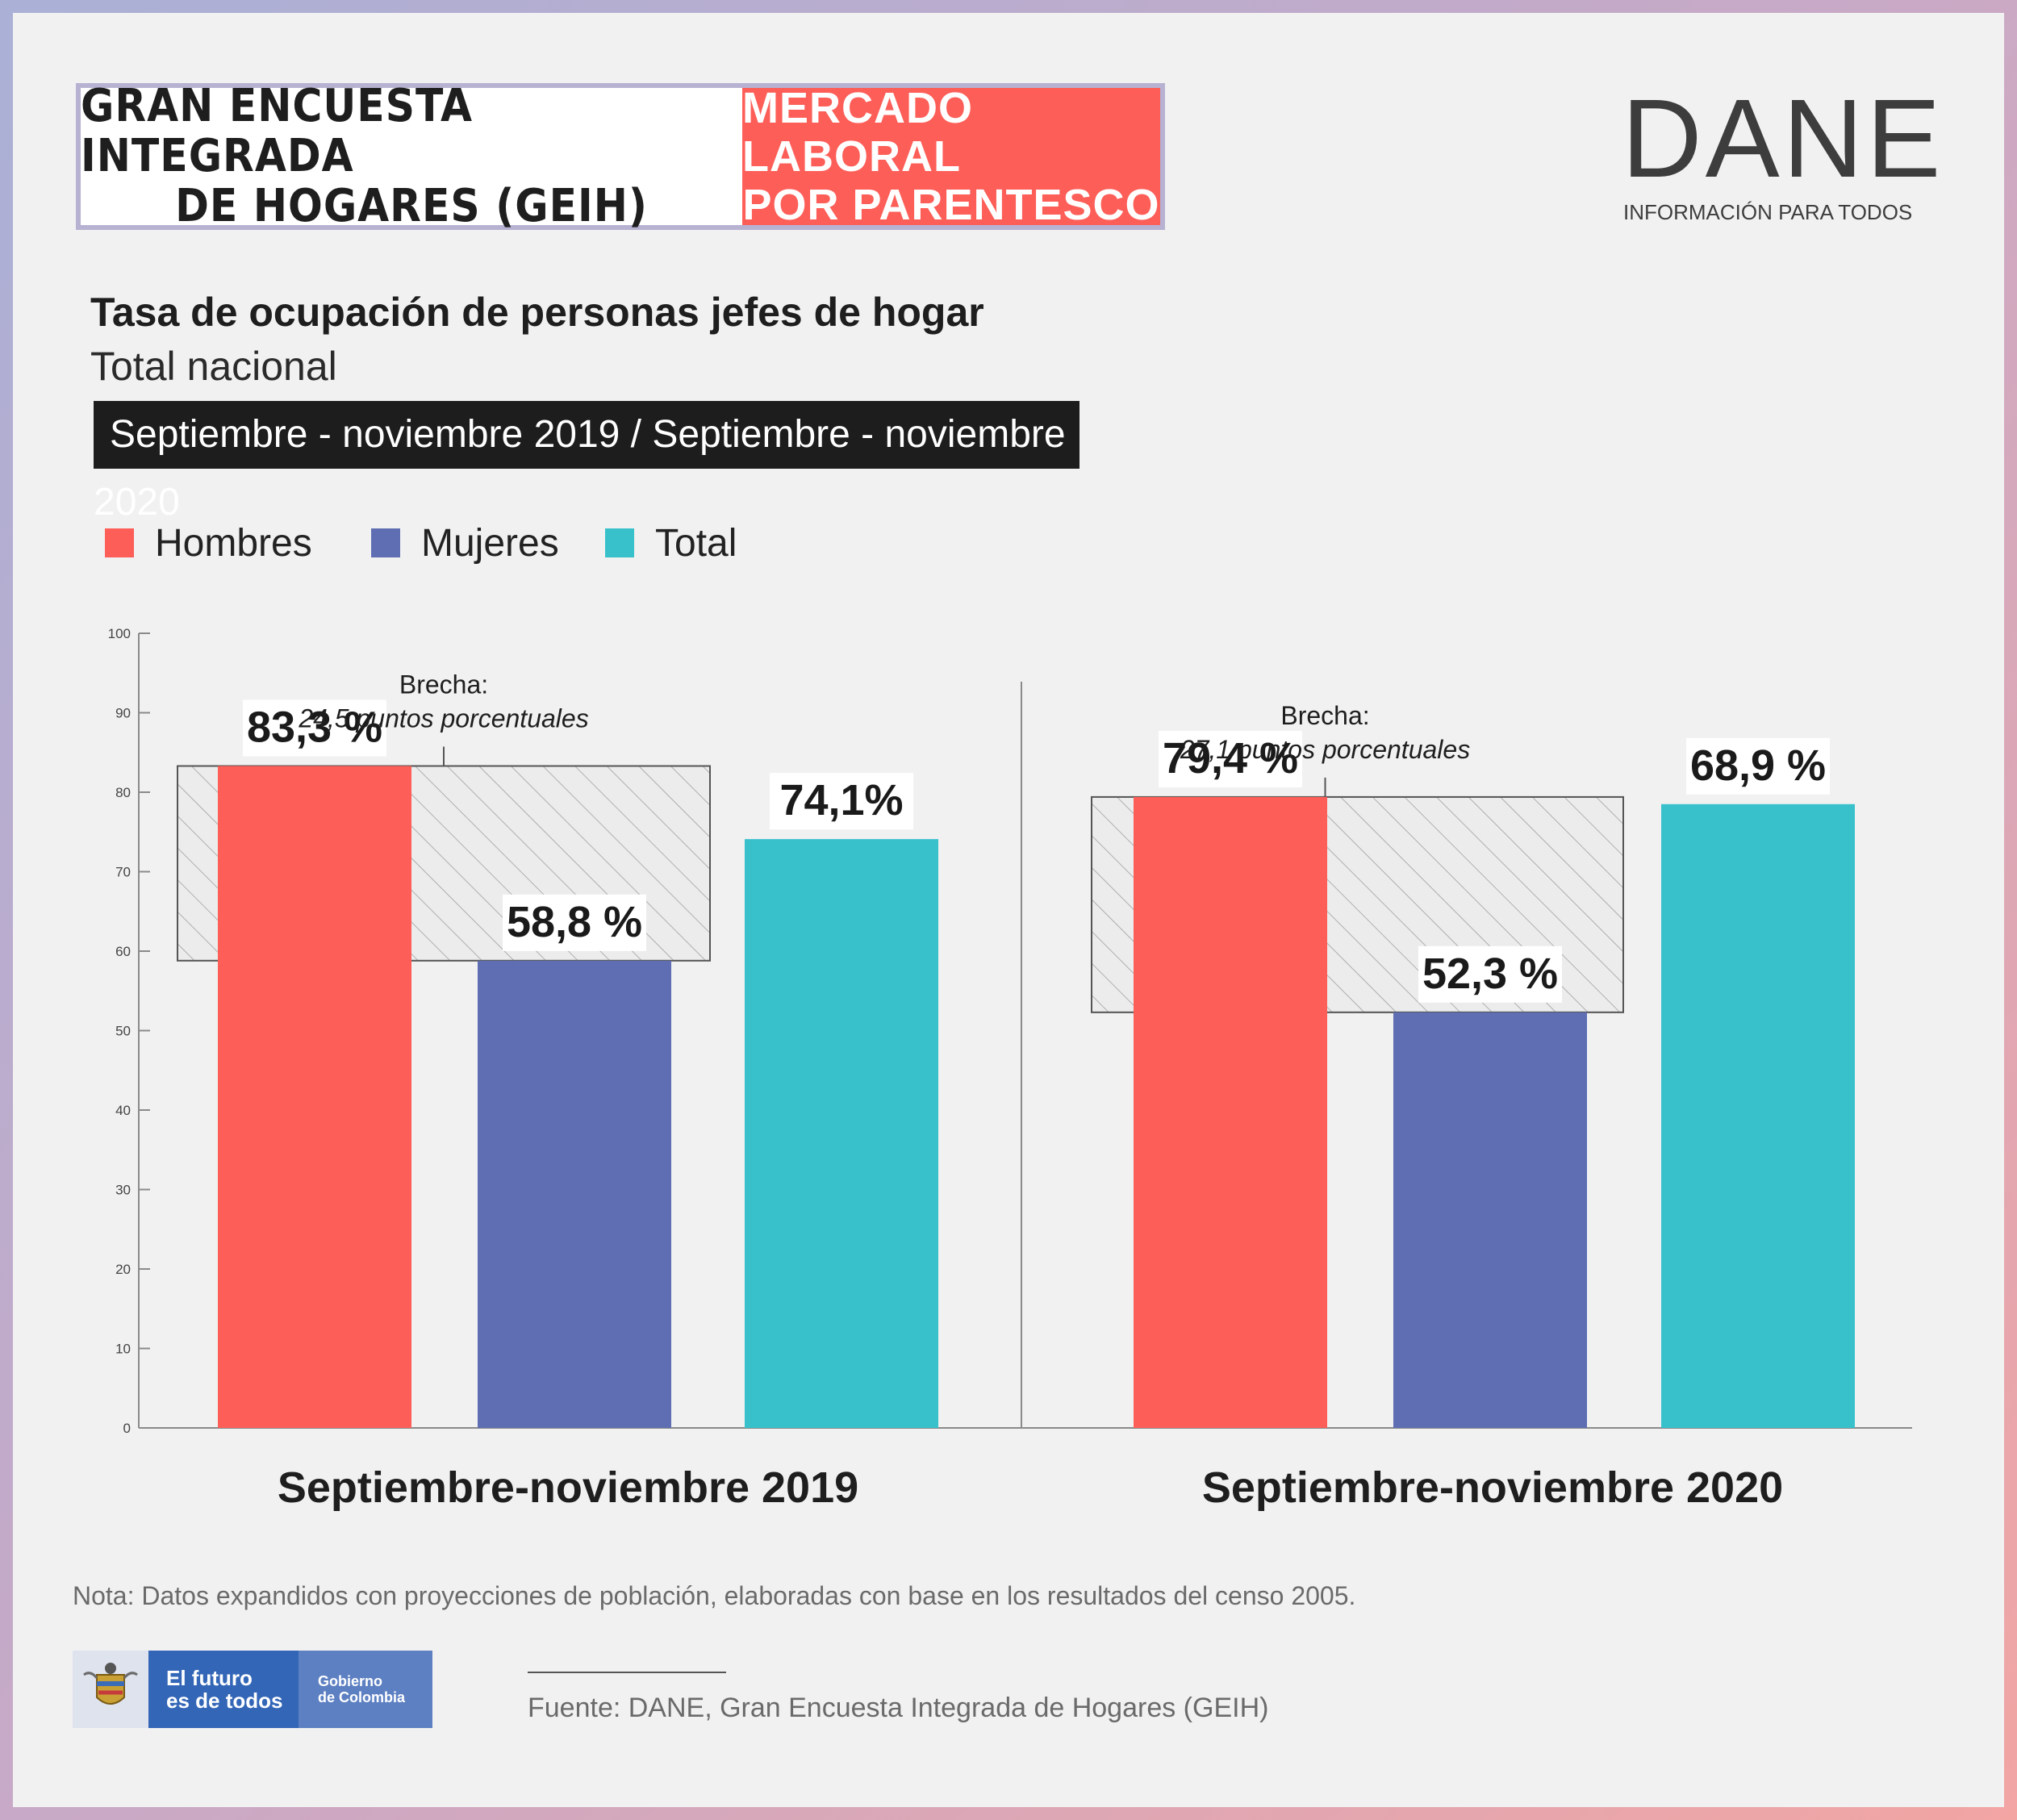 This screenshot has width=2017, height=1820. What do you see at coordinates (233, 543) in the screenshot?
I see `legend-label-hombres: Hombres` at bounding box center [233, 543].